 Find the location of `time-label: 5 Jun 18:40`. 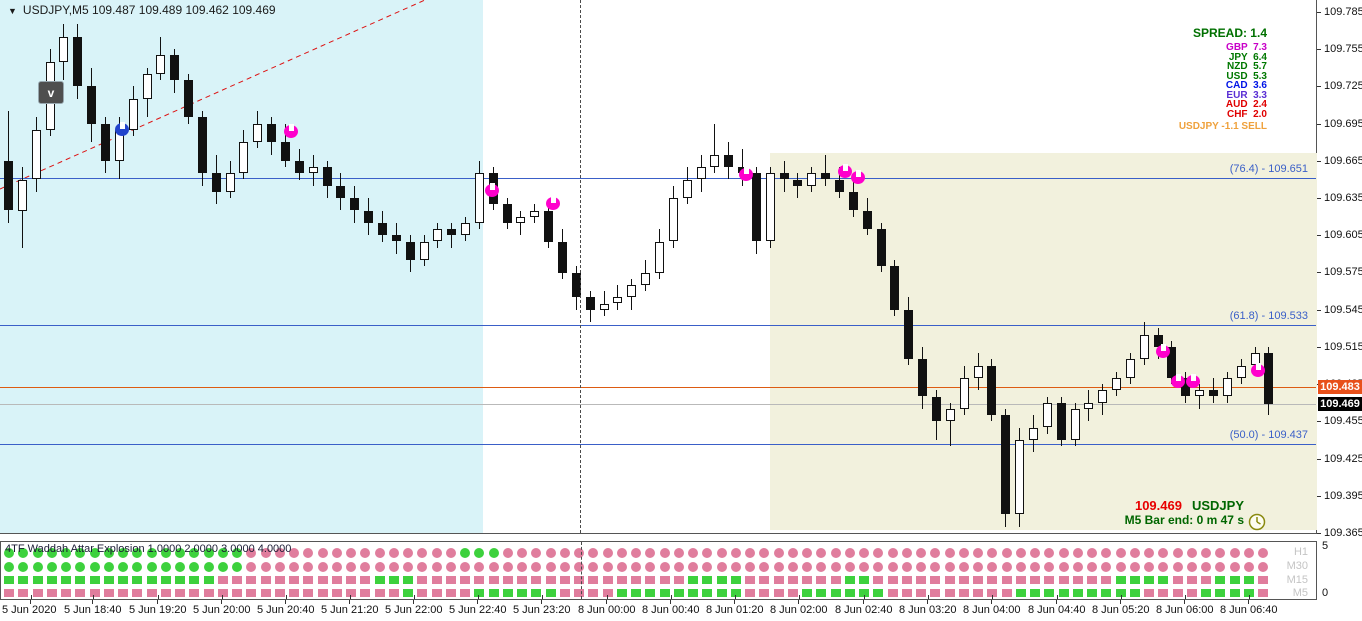

time-label: 5 Jun 18:40 is located at coordinates (93, 610).